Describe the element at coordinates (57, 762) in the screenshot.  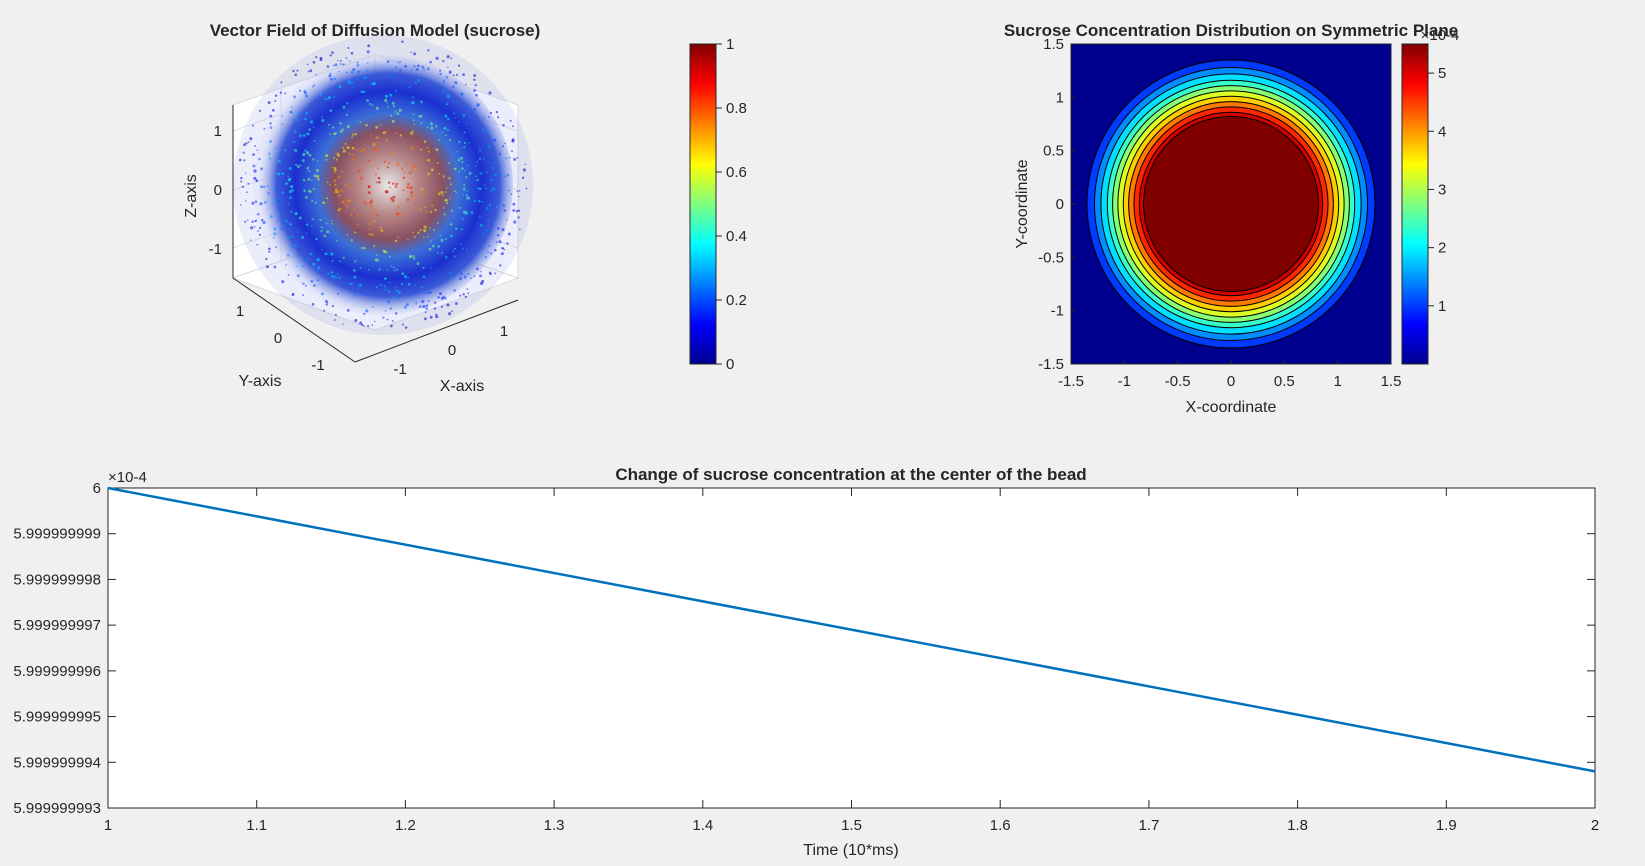
I see `y-tick-label: 5.999999994` at that location.